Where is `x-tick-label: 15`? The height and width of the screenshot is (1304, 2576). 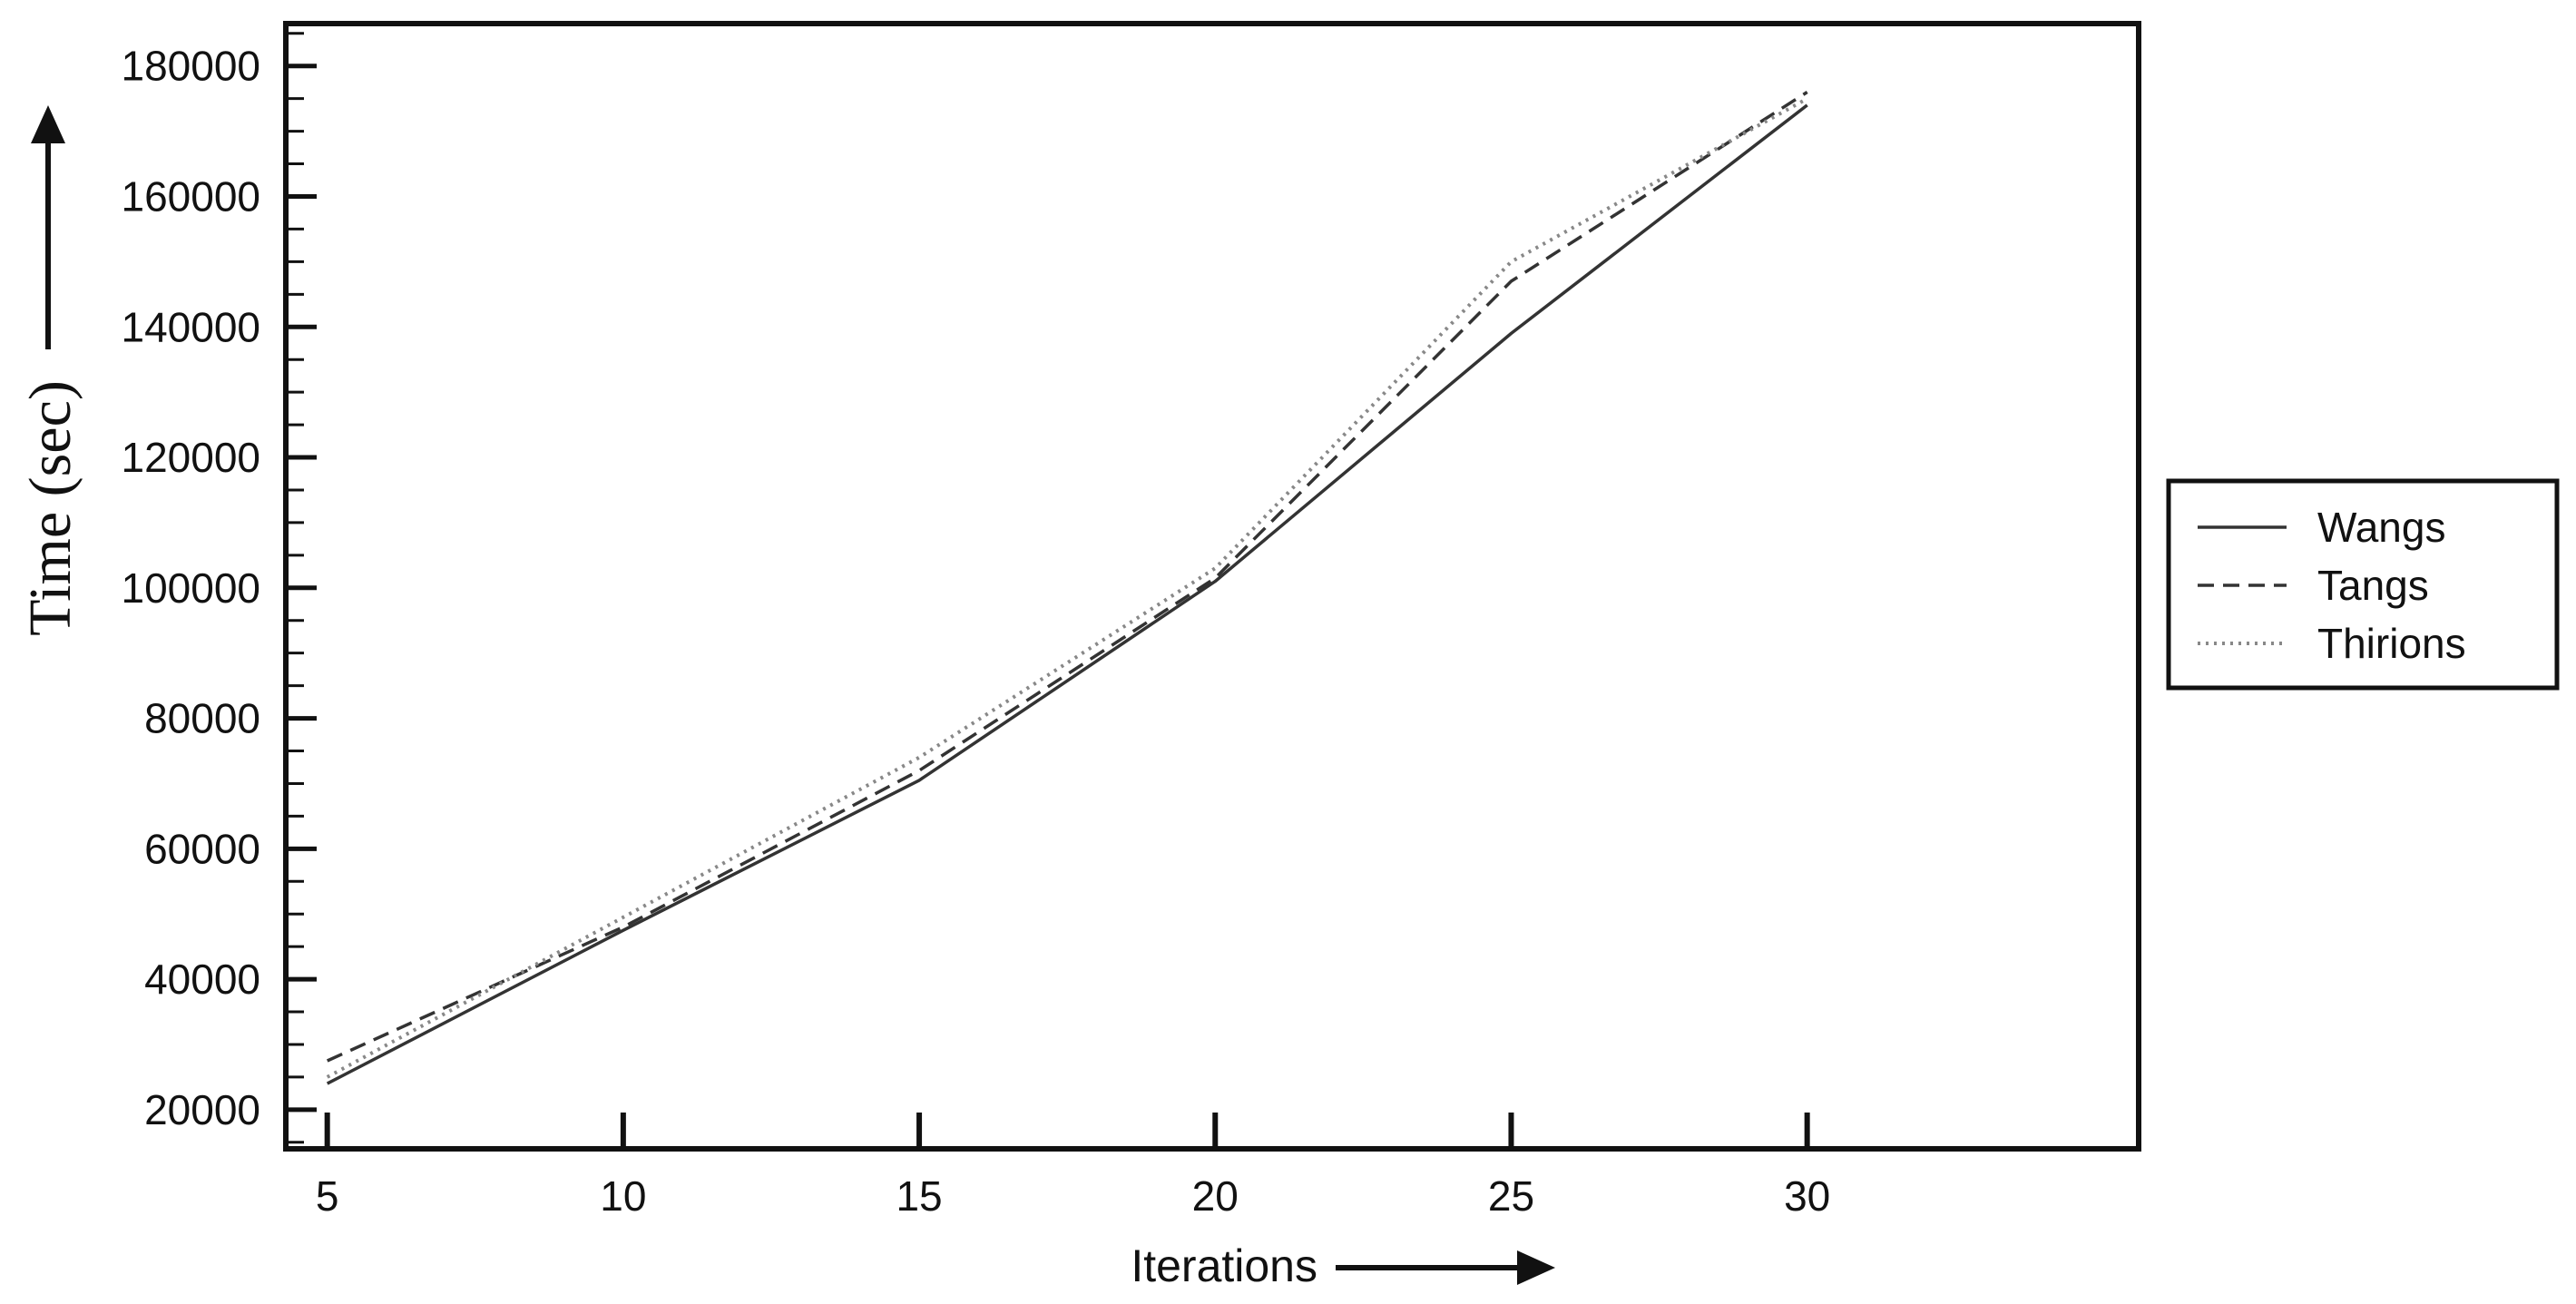 x-tick-label: 15 is located at coordinates (919, 1196).